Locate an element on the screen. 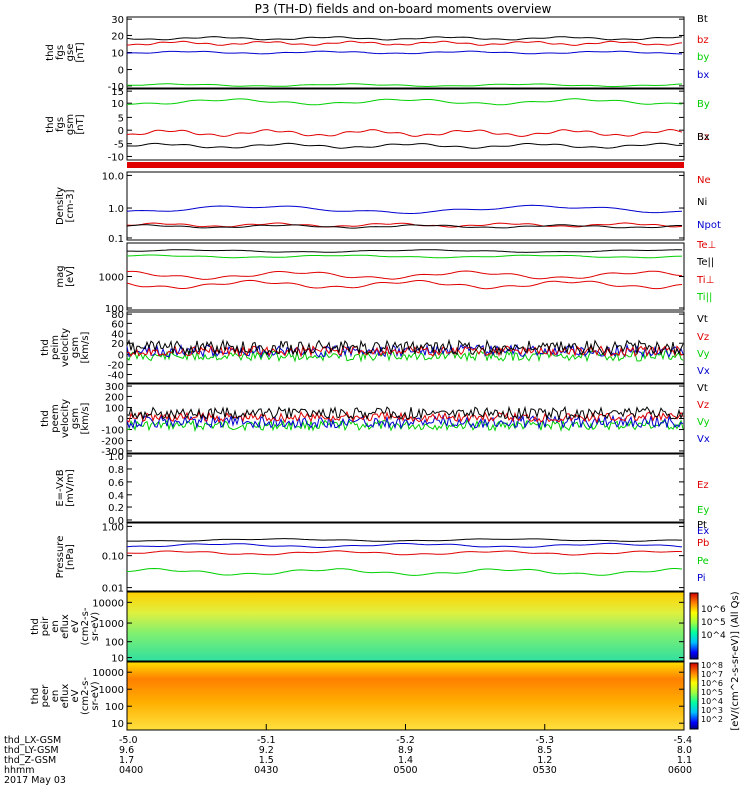 The width and height of the screenshot is (750, 800). legend-Bz: Bz is located at coordinates (703, 137).